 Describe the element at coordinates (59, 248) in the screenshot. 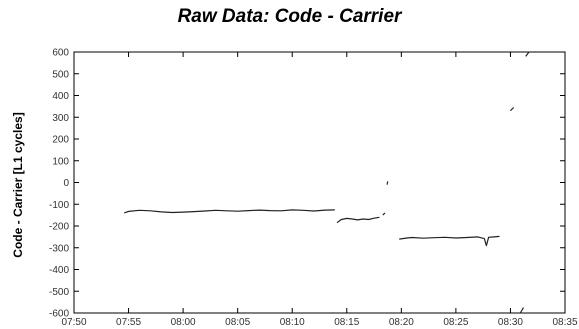

I see `y-tick-label: -300` at that location.